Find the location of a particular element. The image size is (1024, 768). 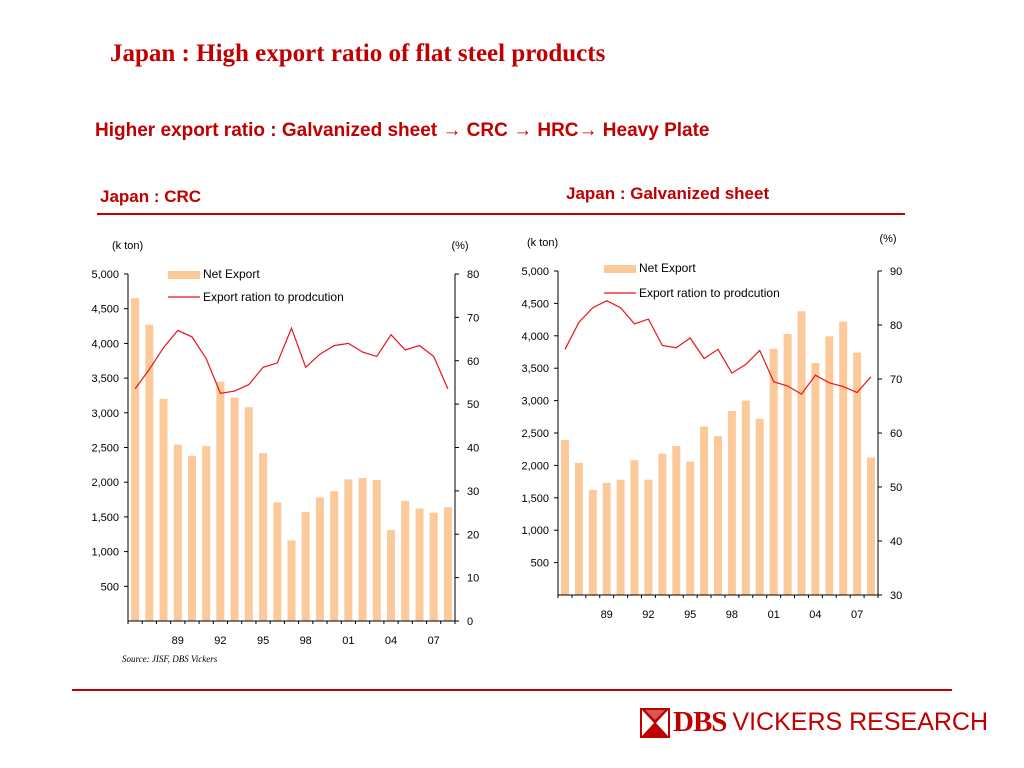

crc-chart-title: Japan : CRC is located at coordinates (151, 196).